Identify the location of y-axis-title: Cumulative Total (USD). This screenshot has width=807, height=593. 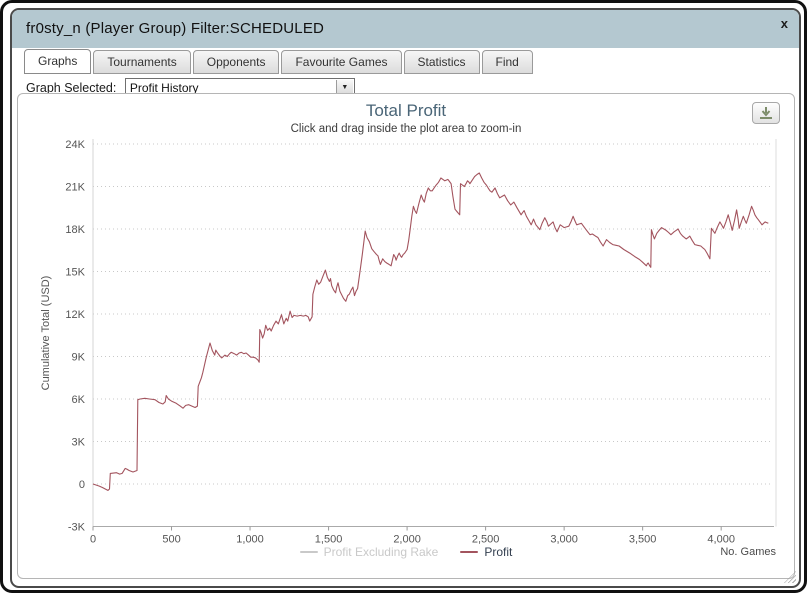
(46, 333).